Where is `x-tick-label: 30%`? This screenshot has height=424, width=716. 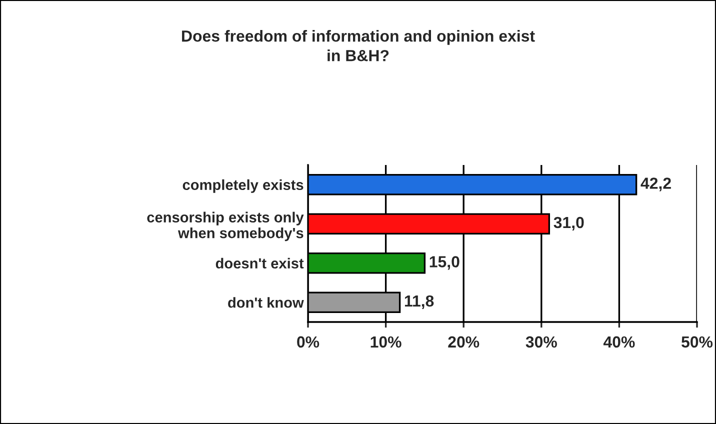
x-tick-label: 30% is located at coordinates (541, 342).